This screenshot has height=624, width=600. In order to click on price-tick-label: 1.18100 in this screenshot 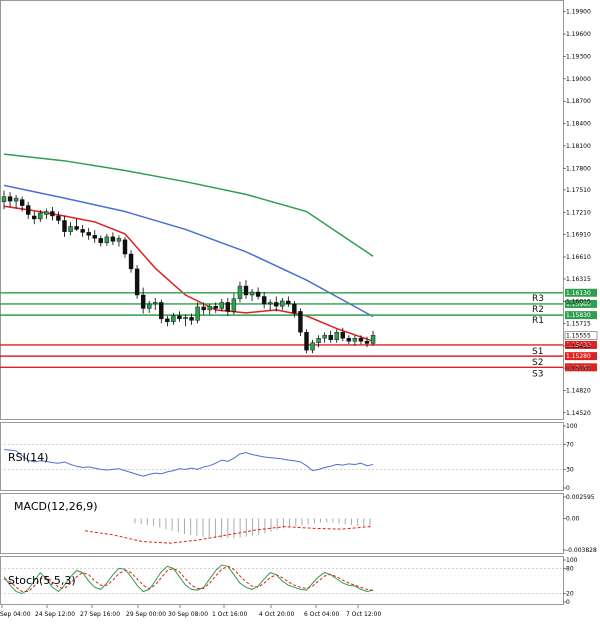, I will do `click(578, 146)`.